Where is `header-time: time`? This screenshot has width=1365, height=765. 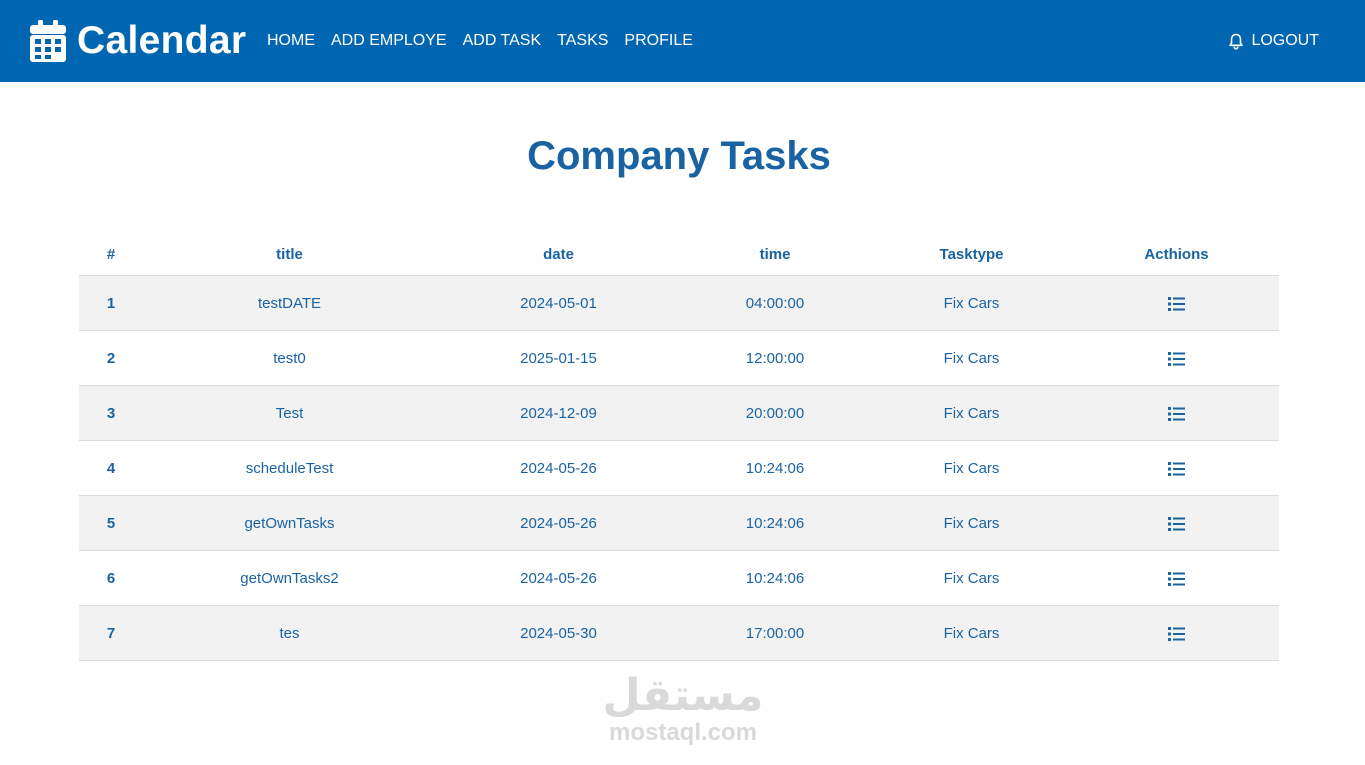 header-time: time is located at coordinates (775, 254).